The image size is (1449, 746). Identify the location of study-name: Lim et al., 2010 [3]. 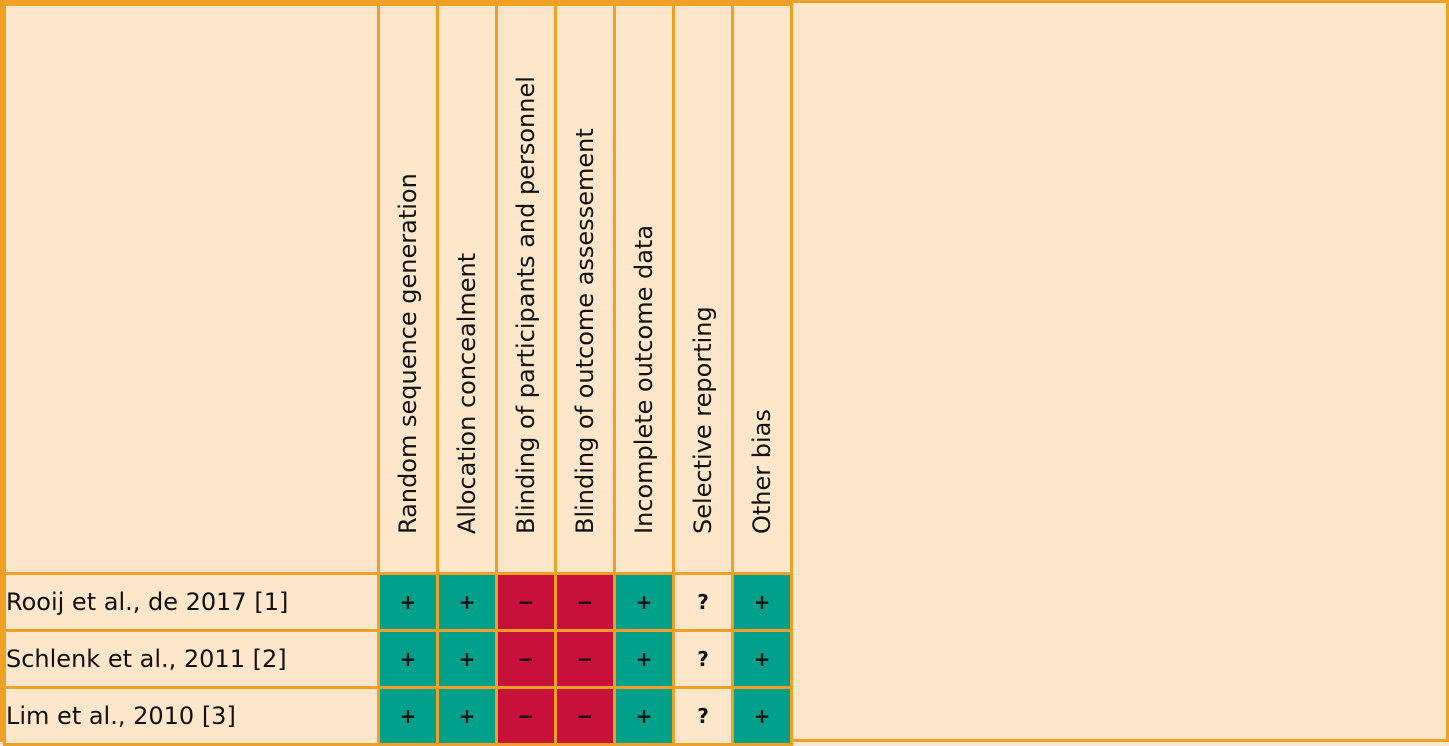
(191, 716).